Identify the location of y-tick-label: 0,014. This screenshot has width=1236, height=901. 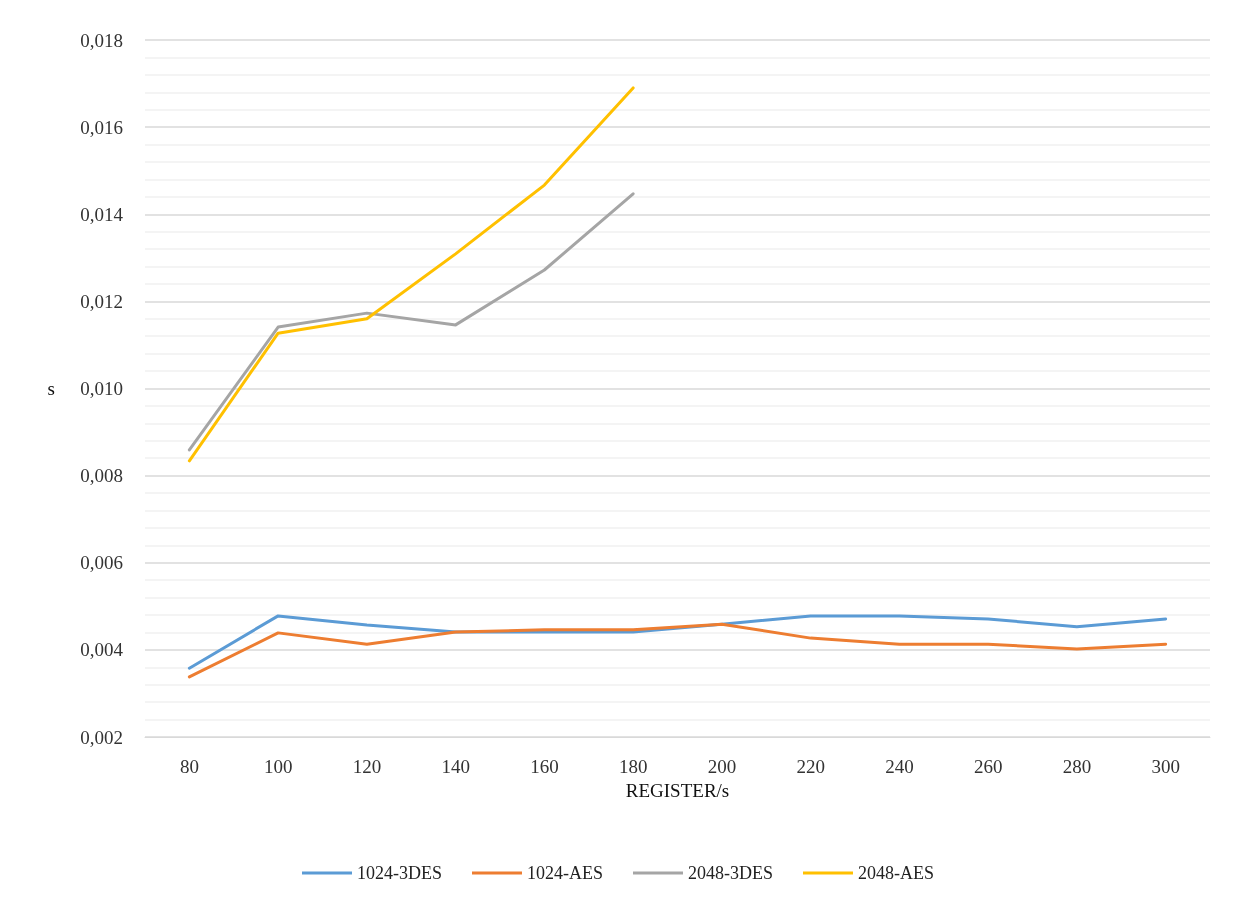
(102, 214).